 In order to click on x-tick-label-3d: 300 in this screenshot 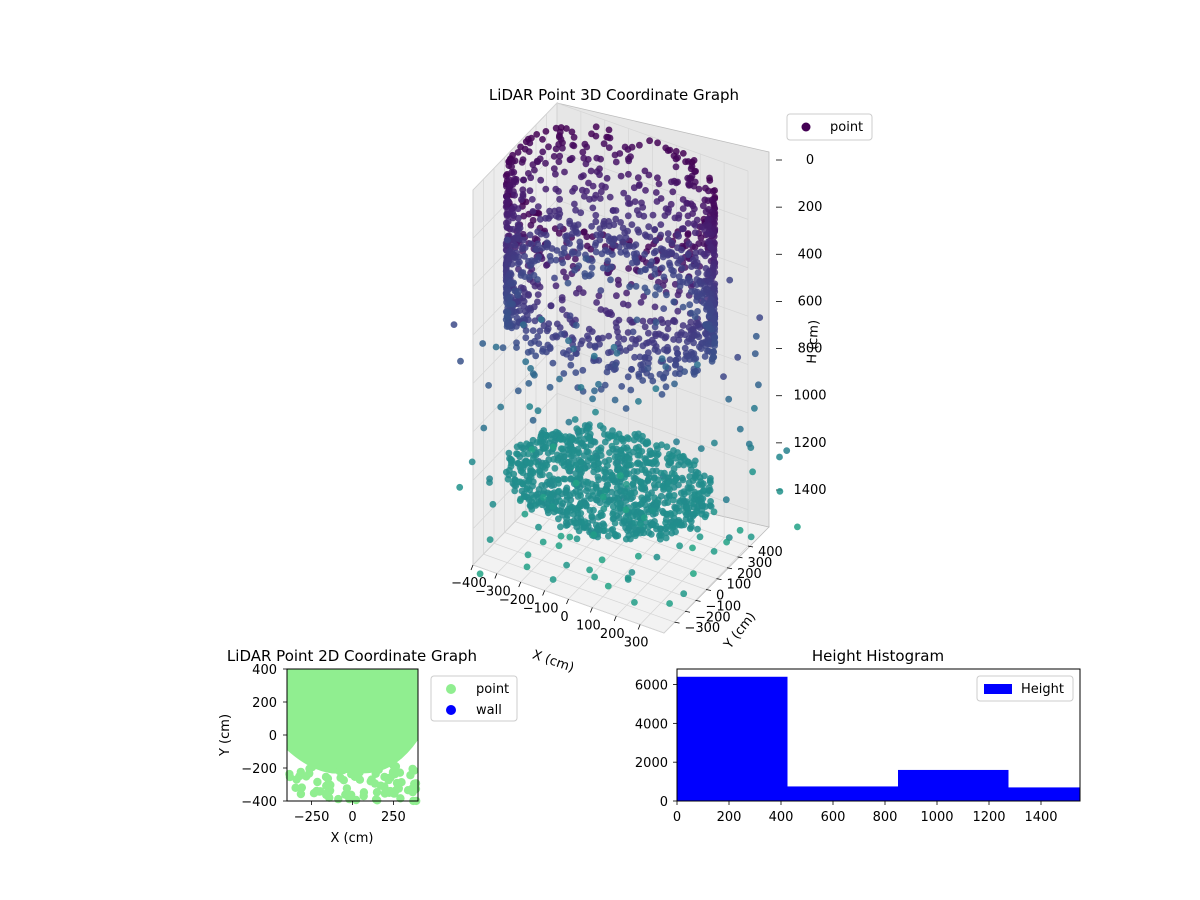, I will do `click(636, 643)`.